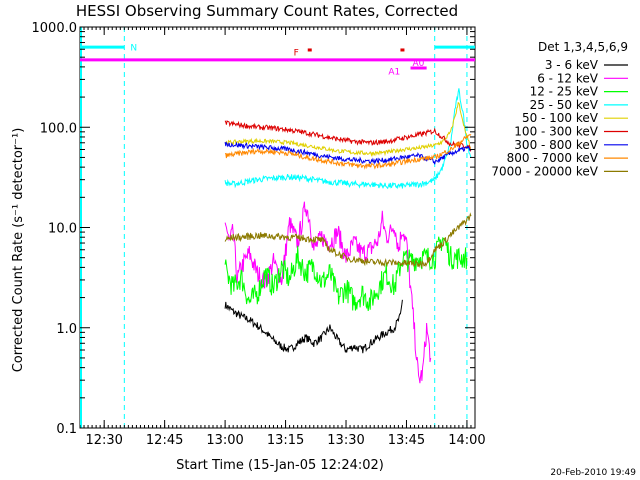 The width and height of the screenshot is (640, 480). What do you see at coordinates (345, 440) in the screenshot?
I see `x-tick-label: 13:30` at bounding box center [345, 440].